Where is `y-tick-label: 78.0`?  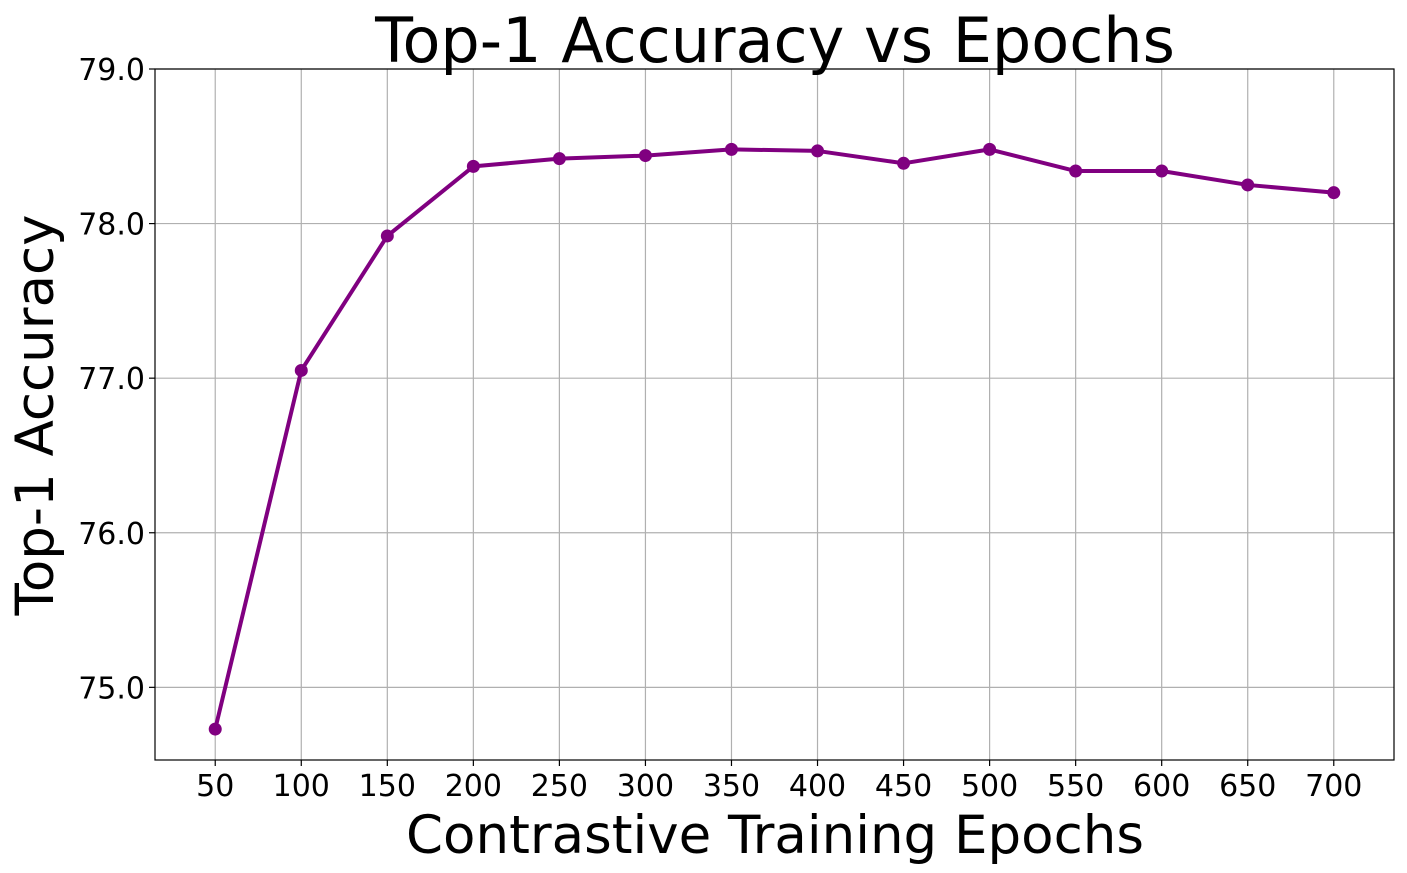
y-tick-label: 78.0 is located at coordinates (111, 225).